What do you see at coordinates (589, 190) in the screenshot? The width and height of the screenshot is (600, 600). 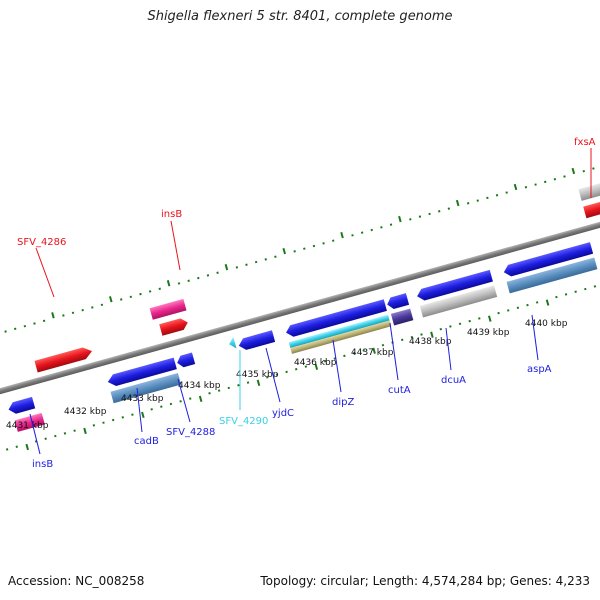 I see `gene-fxsA-arrow` at bounding box center [589, 190].